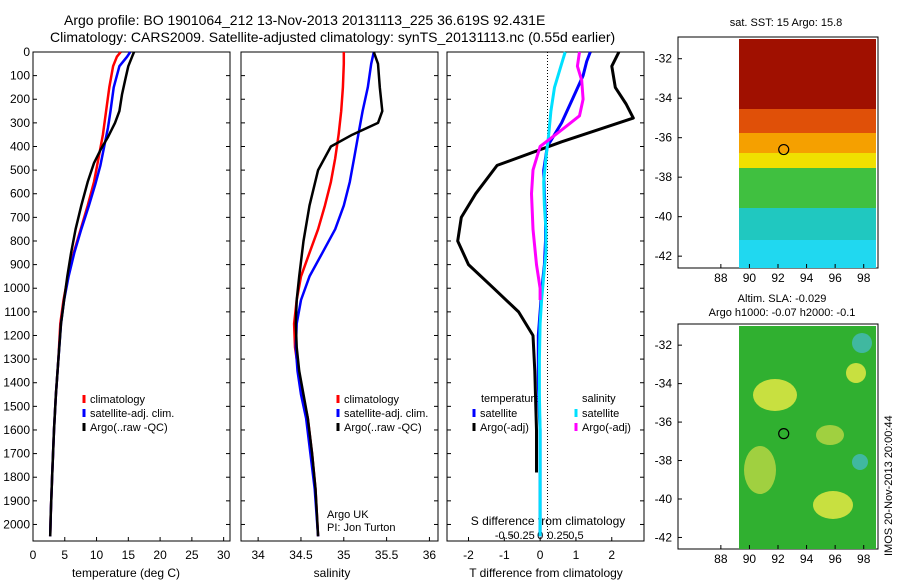 This screenshot has width=900, height=580. I want to click on legend-label-satellite-adj-clim: satellite-adj. clim., so click(132, 414).